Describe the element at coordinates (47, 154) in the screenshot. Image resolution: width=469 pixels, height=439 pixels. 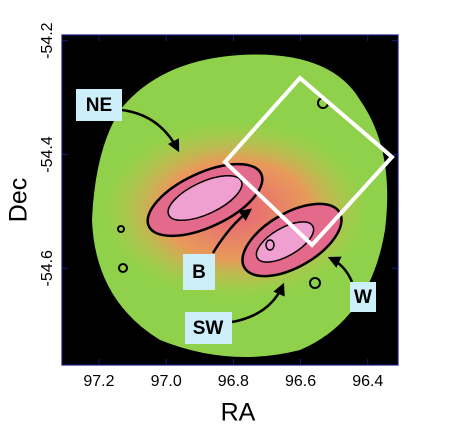
I see `y-tick-label: -54.4` at that location.